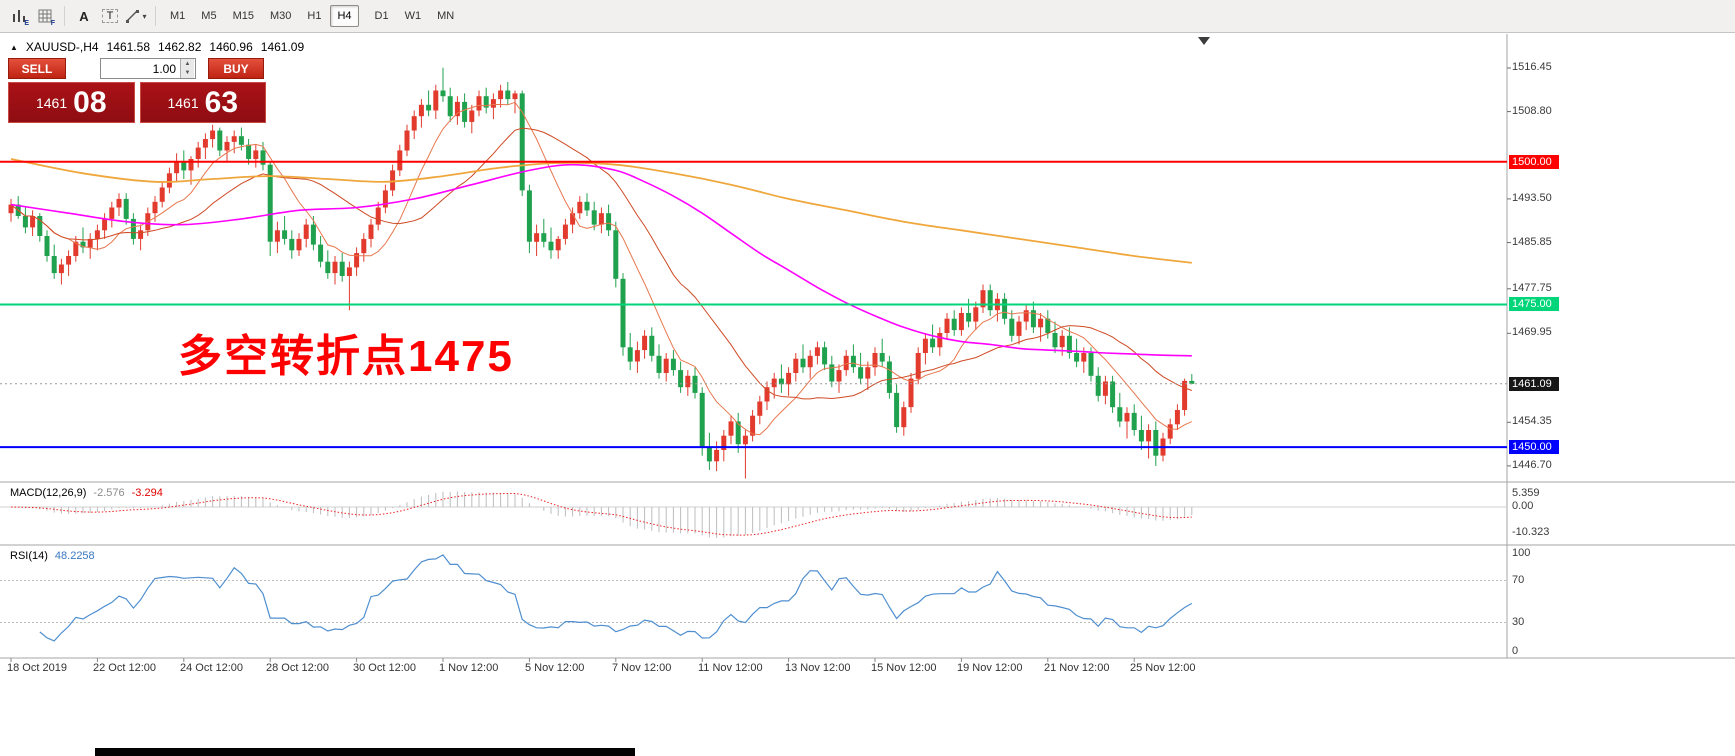 This screenshot has height=756, width=1735. I want to click on macd-axis-label: 5.359, so click(1526, 493).